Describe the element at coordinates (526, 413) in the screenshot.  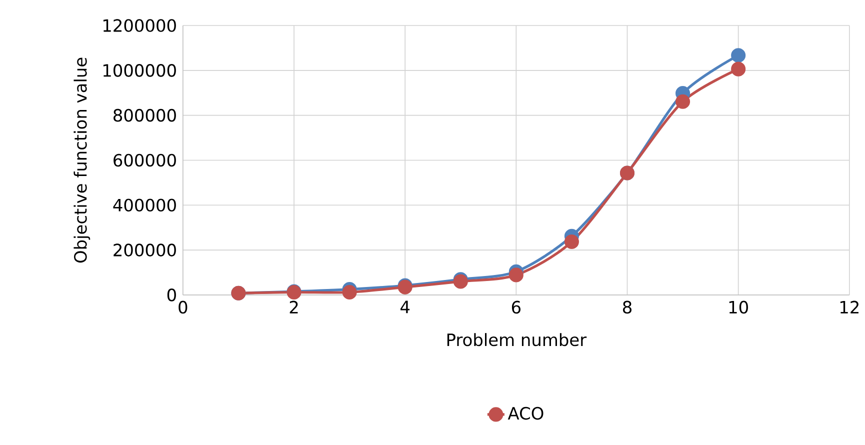
I see `legend-label: ACO` at that location.